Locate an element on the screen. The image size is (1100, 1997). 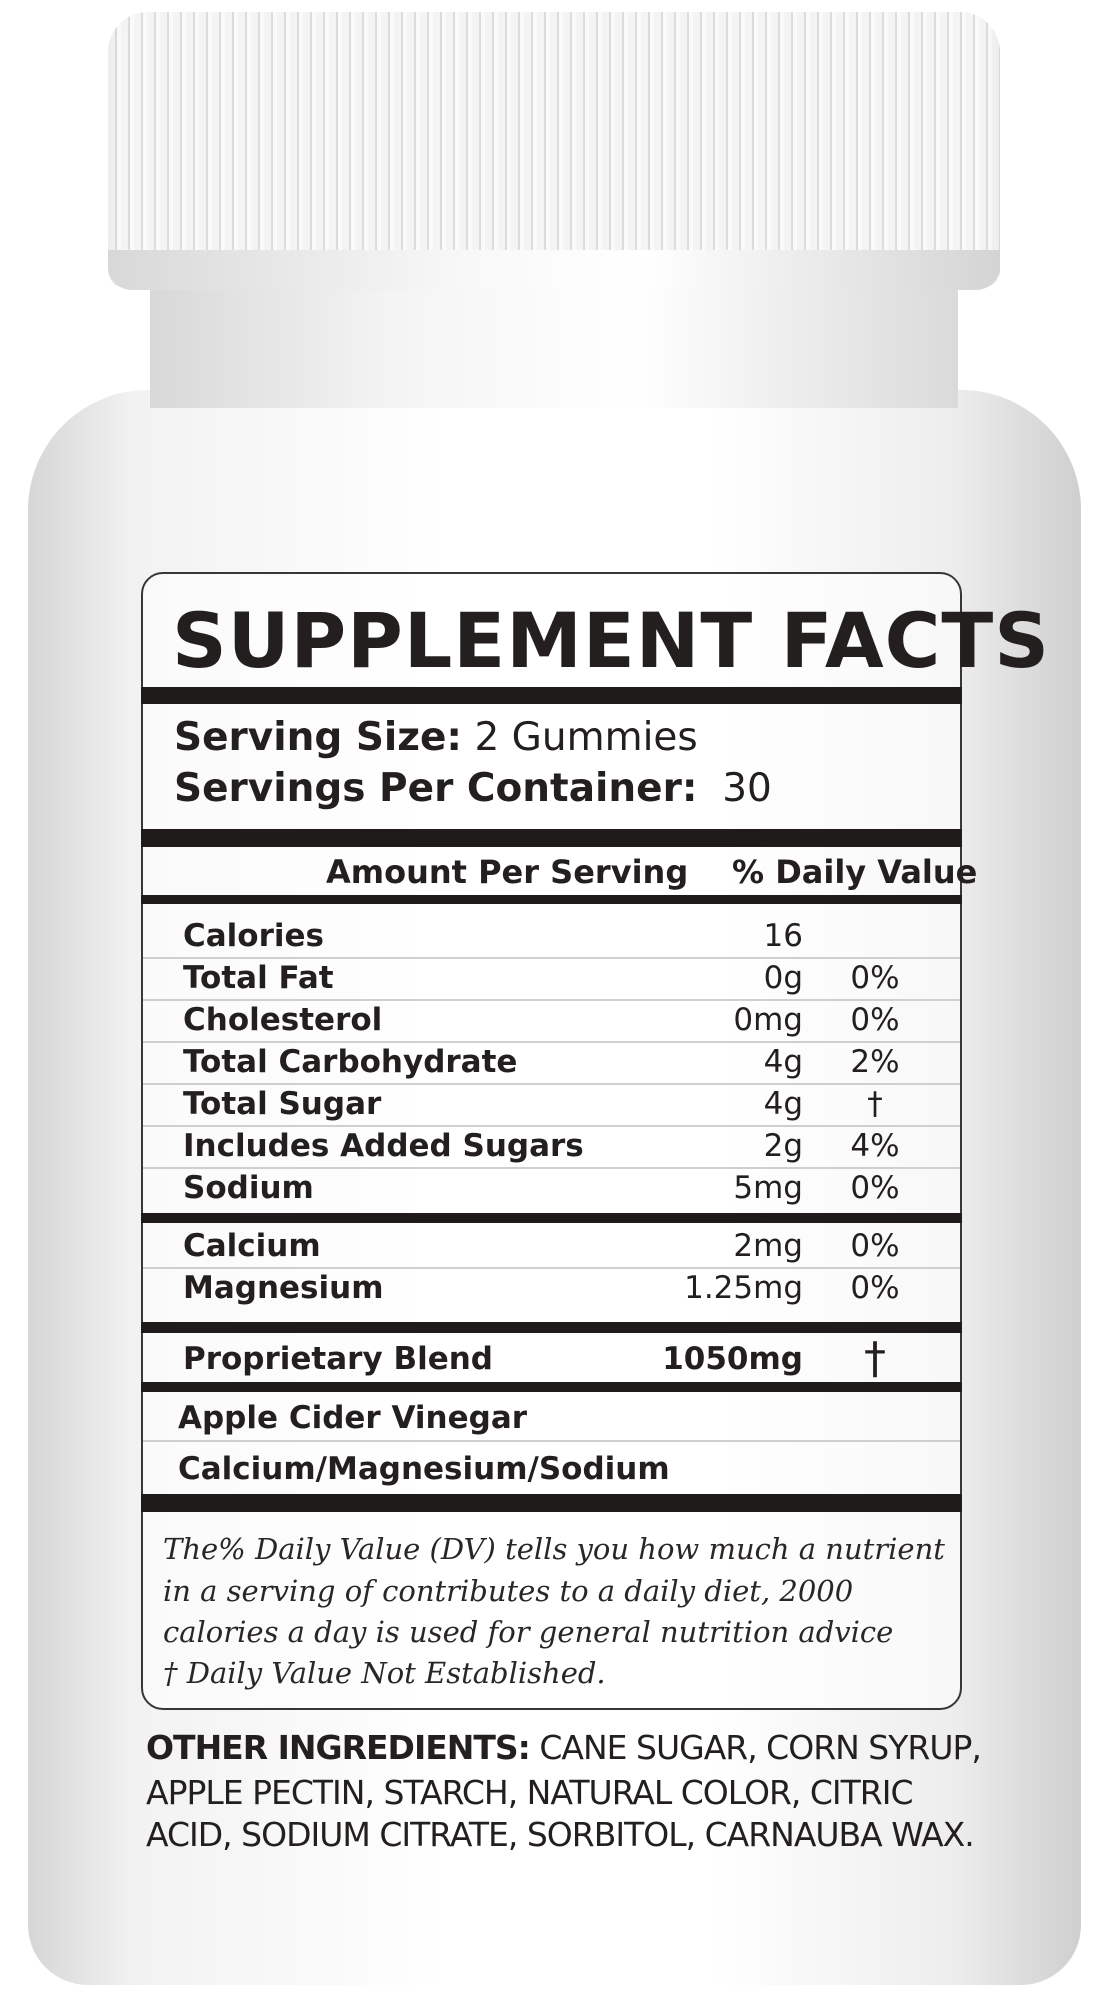
nutrient-name: Total Carbohydrate is located at coordinates (350, 1062).